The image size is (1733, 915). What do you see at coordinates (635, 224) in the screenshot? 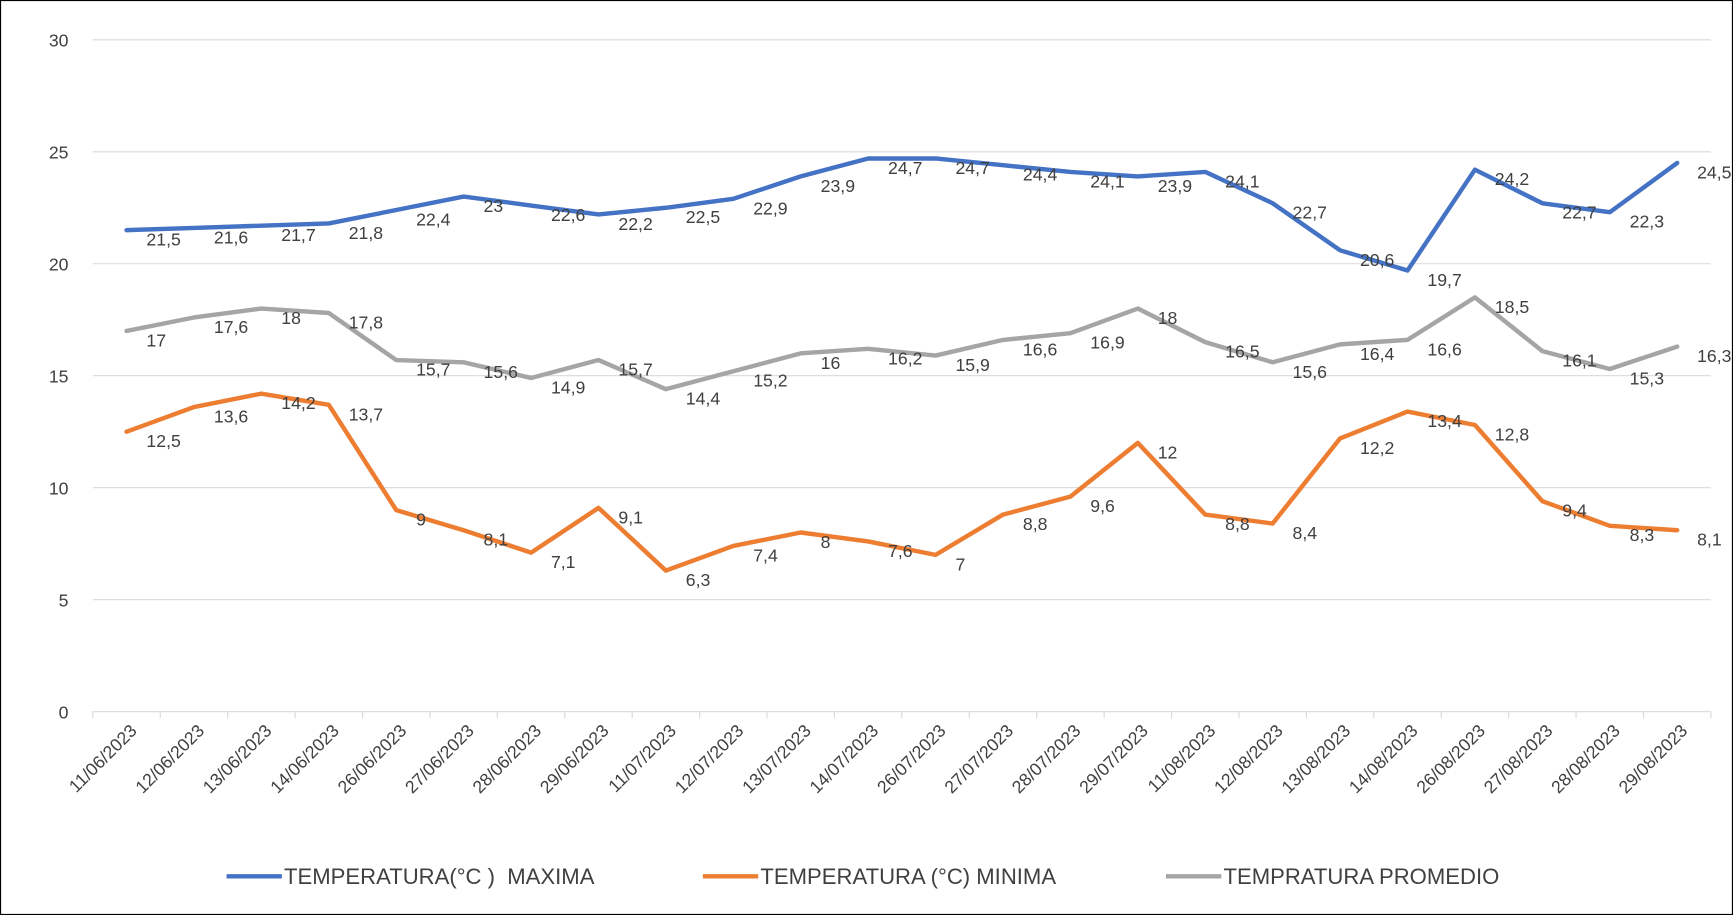
I see `data-label: 22,2` at bounding box center [635, 224].